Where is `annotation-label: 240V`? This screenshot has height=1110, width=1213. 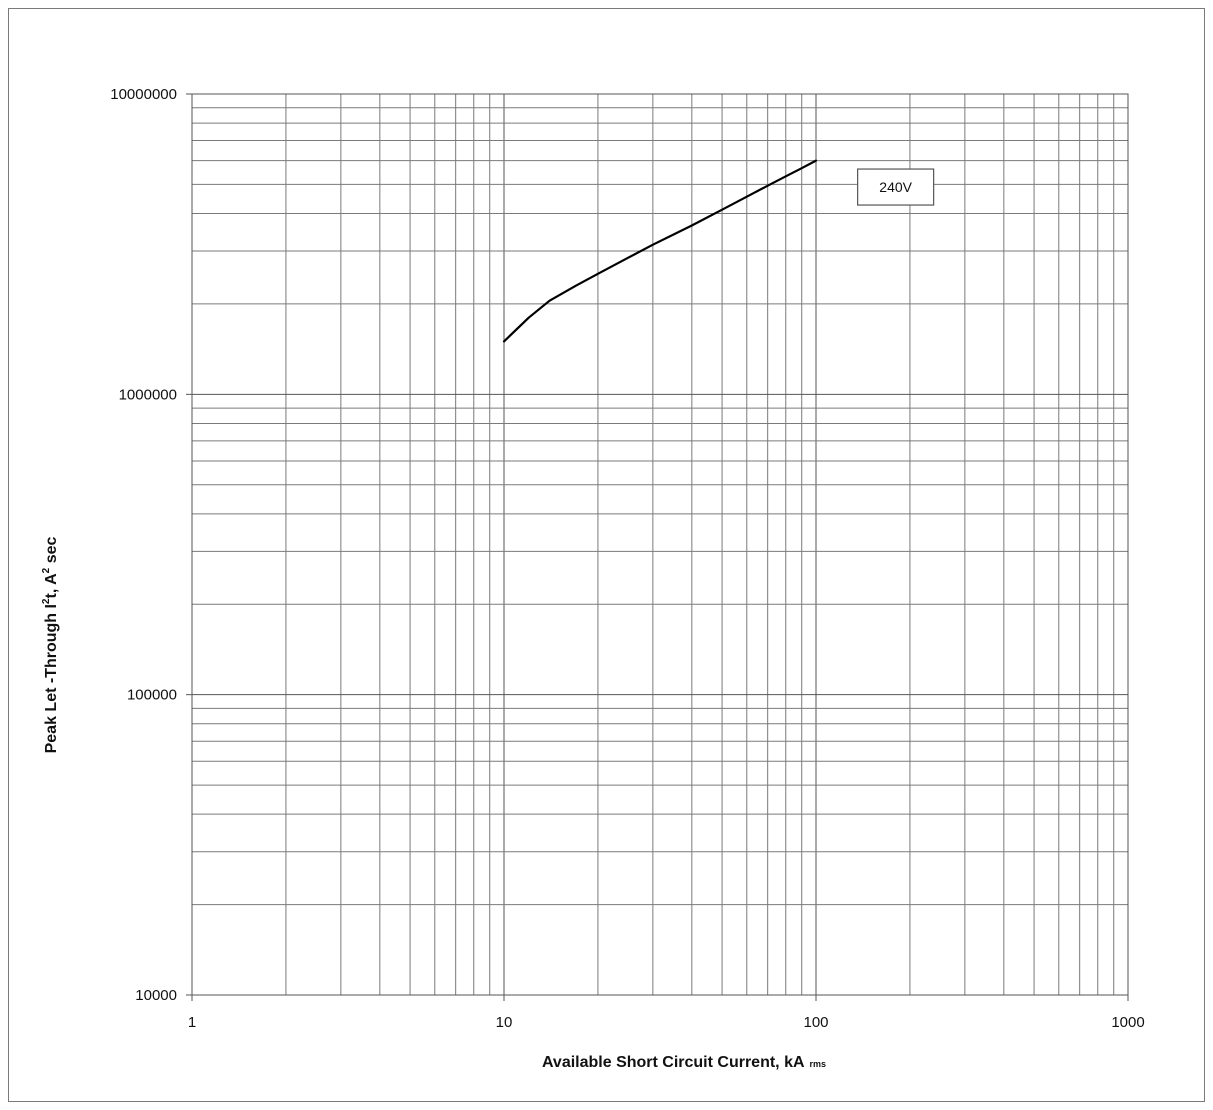 annotation-label: 240V is located at coordinates (895, 187).